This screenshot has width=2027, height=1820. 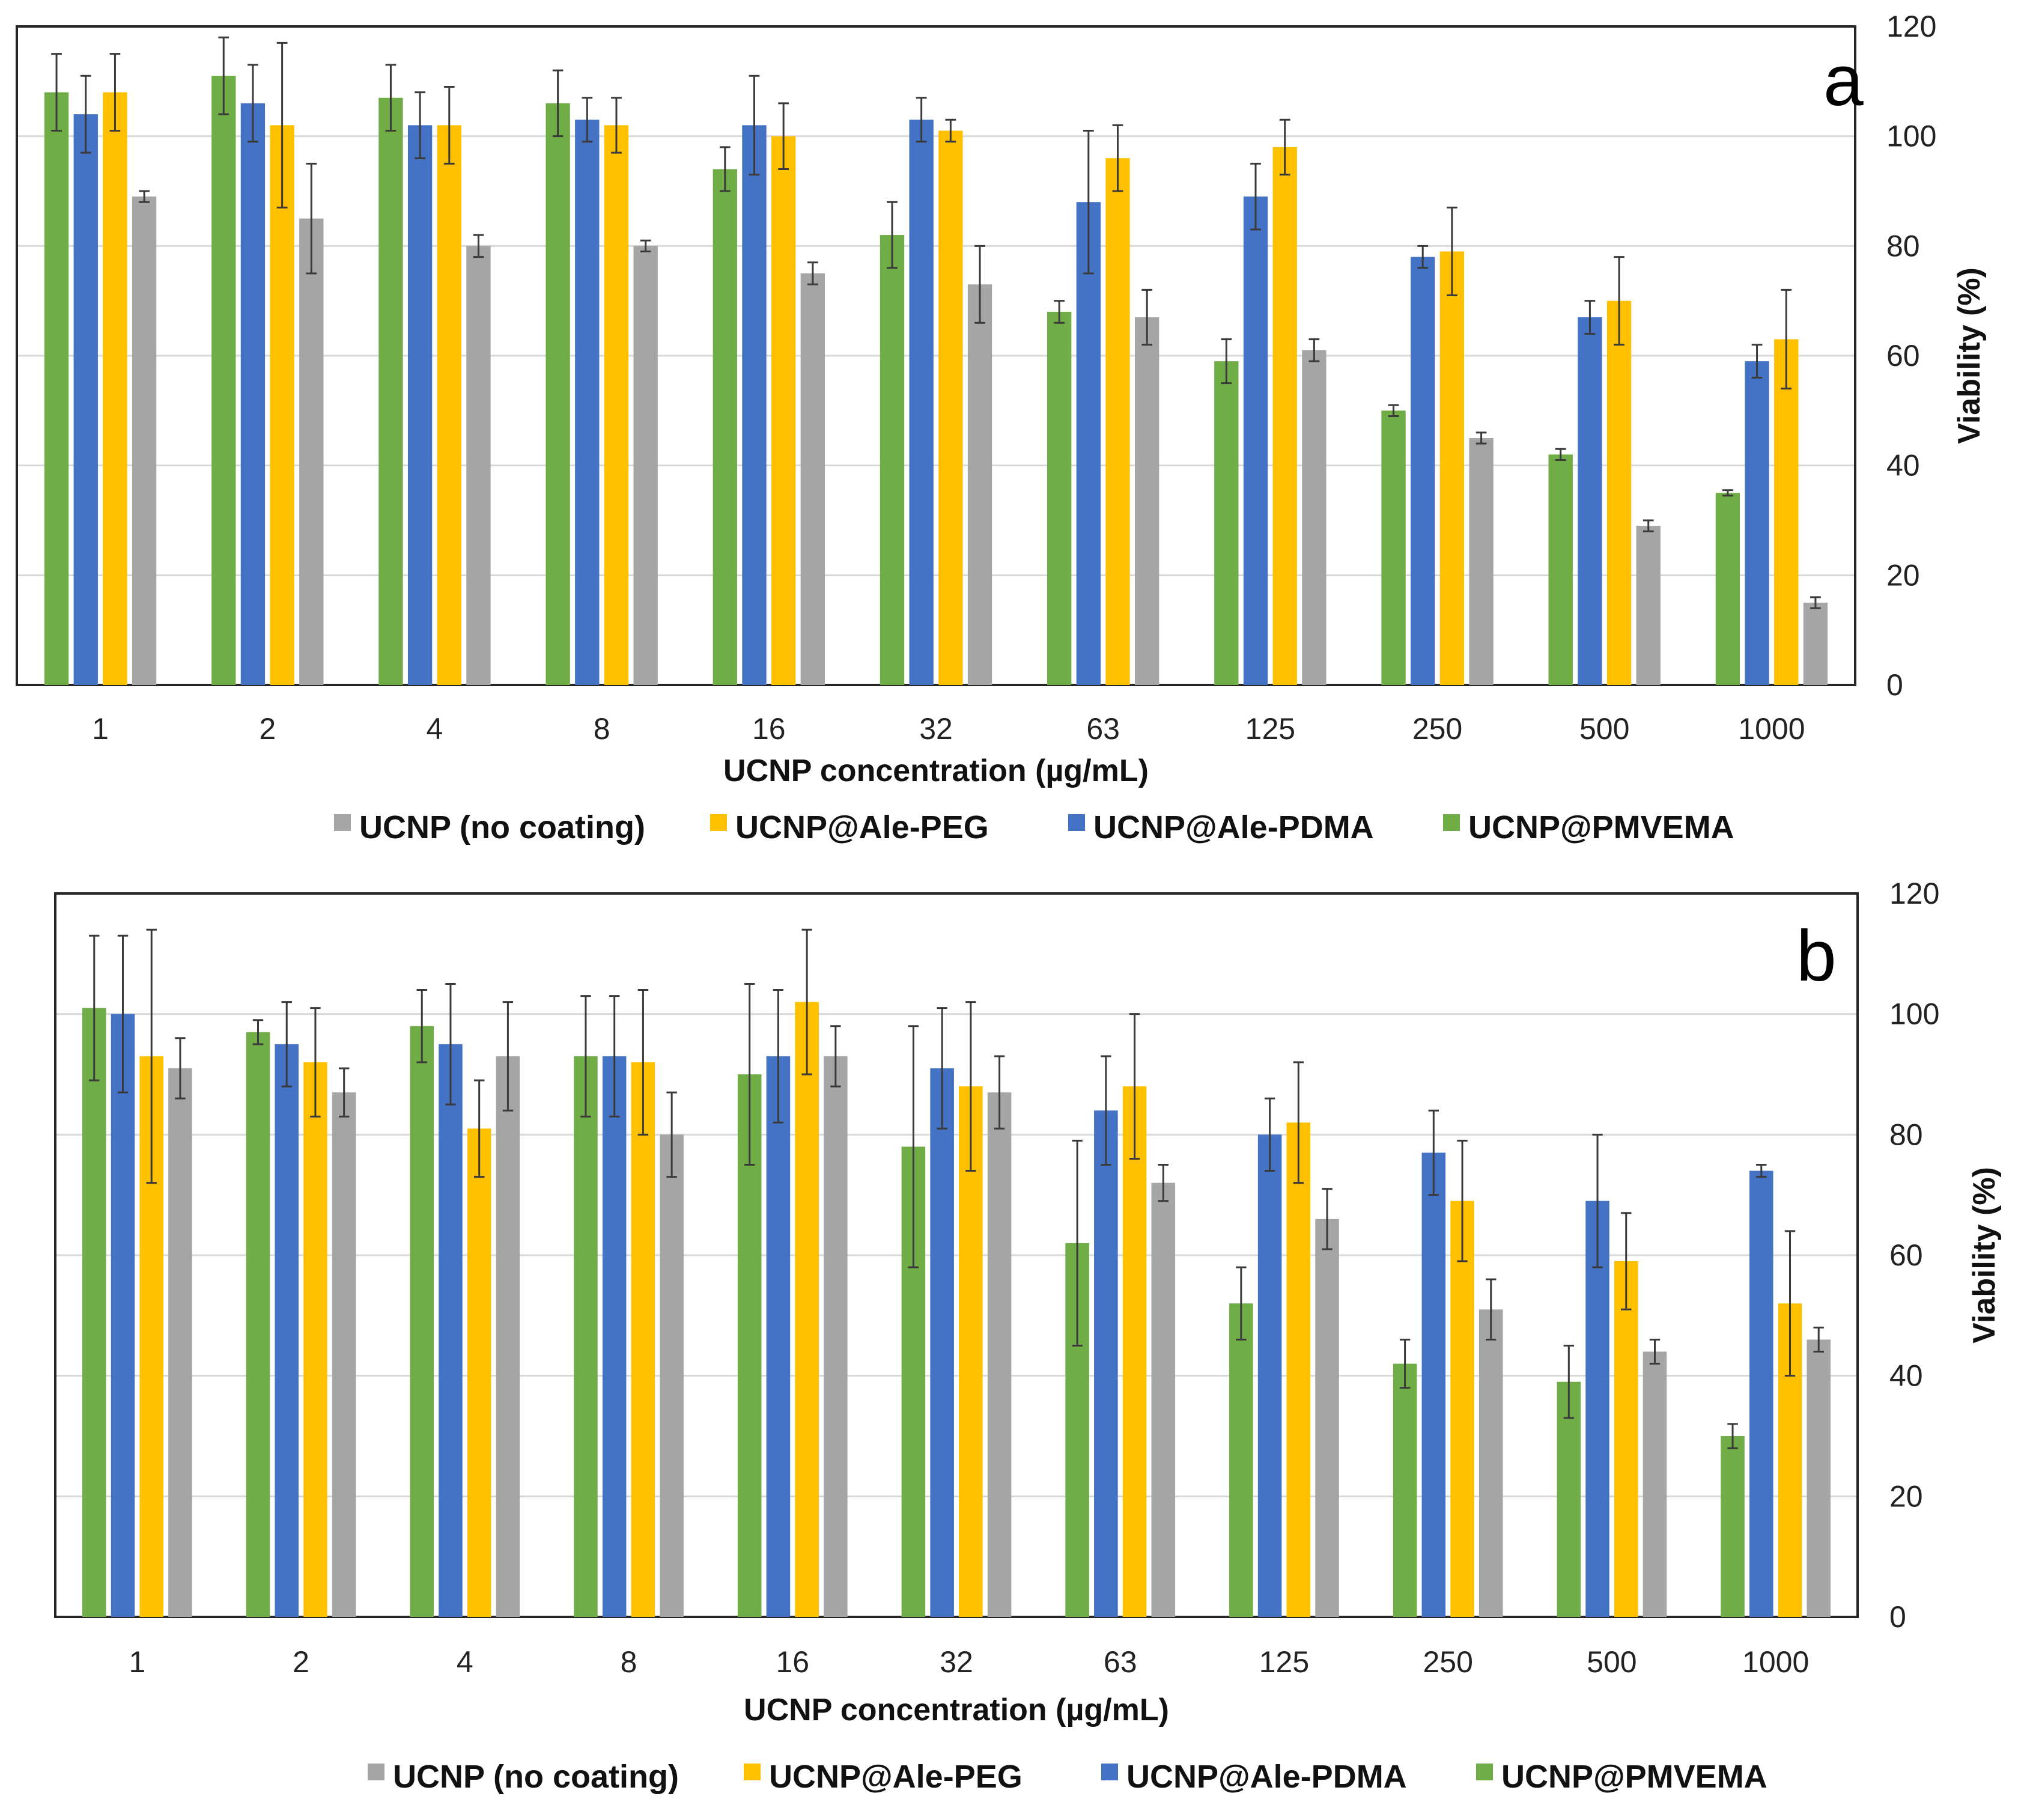 I want to click on x-category-label: 500, so click(x=1611, y=1662).